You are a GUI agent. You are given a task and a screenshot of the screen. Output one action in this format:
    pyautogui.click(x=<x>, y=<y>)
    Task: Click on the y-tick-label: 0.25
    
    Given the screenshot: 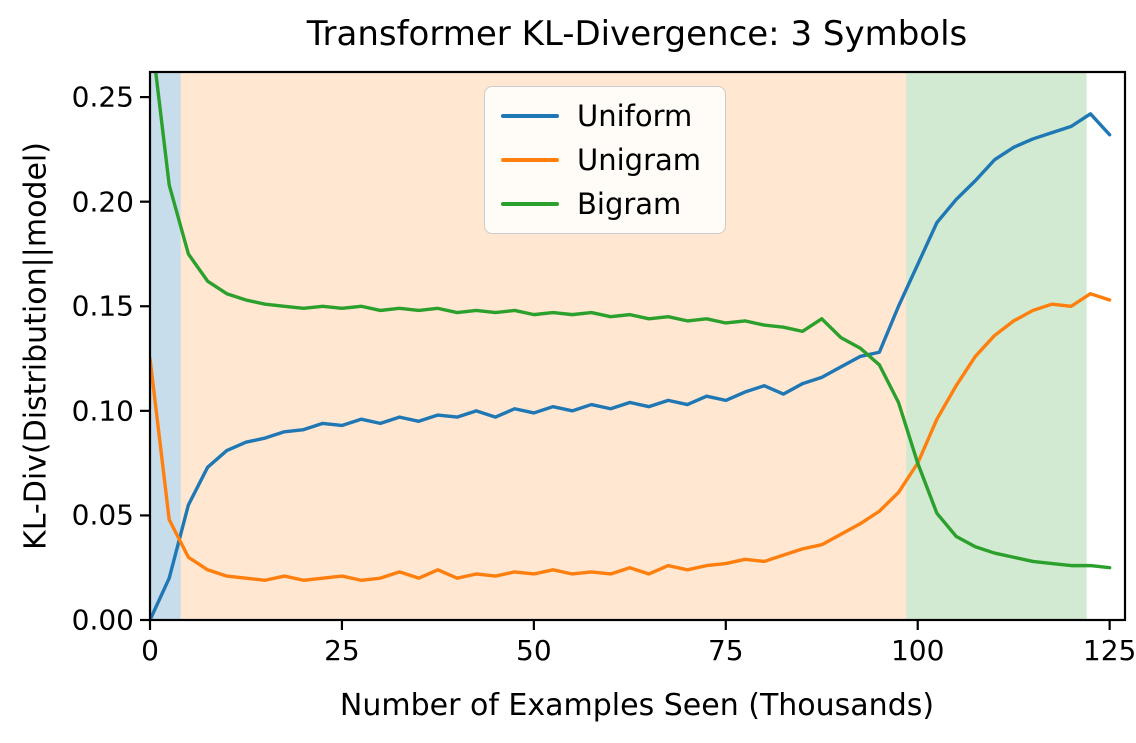 What is the action you would take?
    pyautogui.click(x=102, y=97)
    